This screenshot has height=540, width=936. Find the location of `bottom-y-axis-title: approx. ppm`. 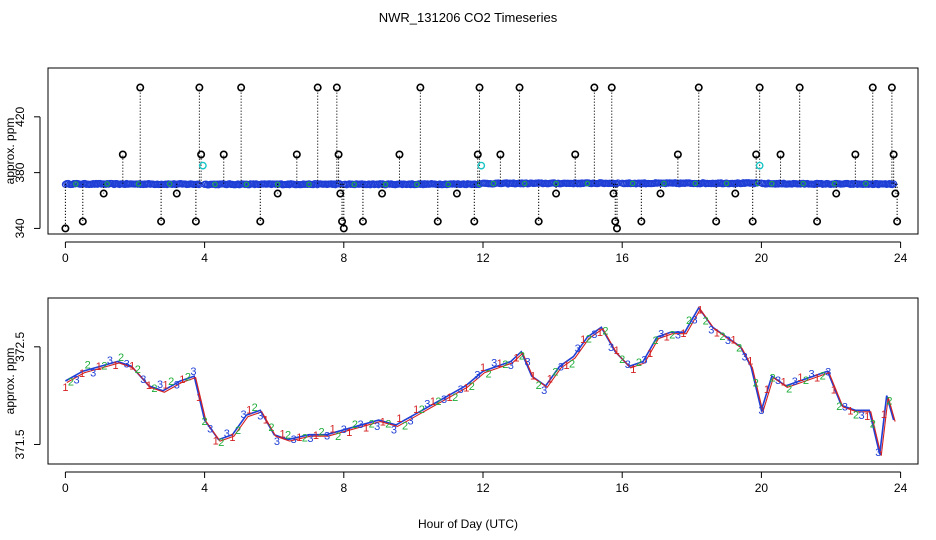

bottom-y-axis-title: approx. ppm is located at coordinates (10, 381).